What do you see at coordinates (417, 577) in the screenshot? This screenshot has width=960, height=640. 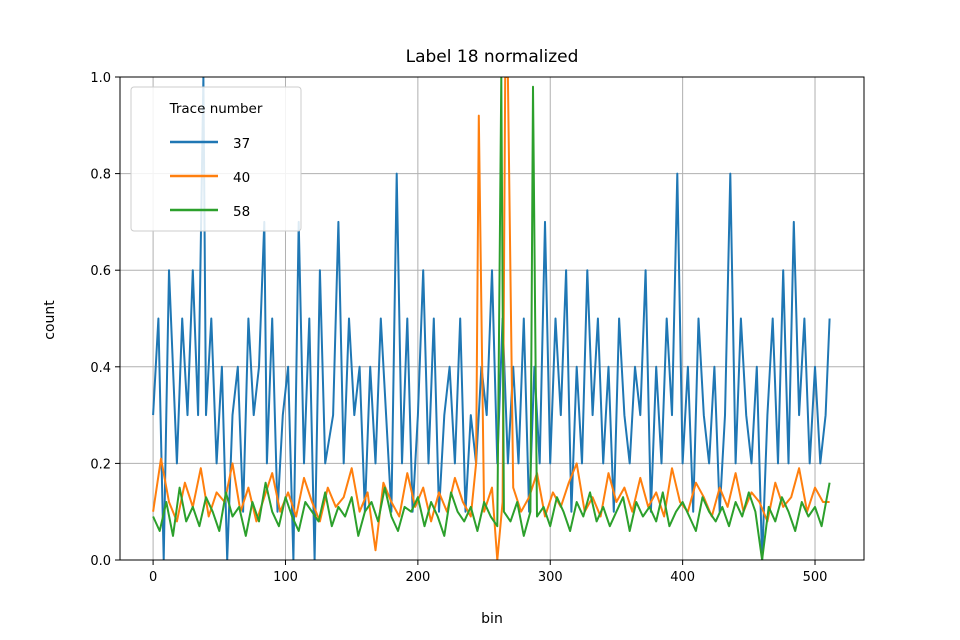 I see `x-tick-label: 200` at bounding box center [417, 577].